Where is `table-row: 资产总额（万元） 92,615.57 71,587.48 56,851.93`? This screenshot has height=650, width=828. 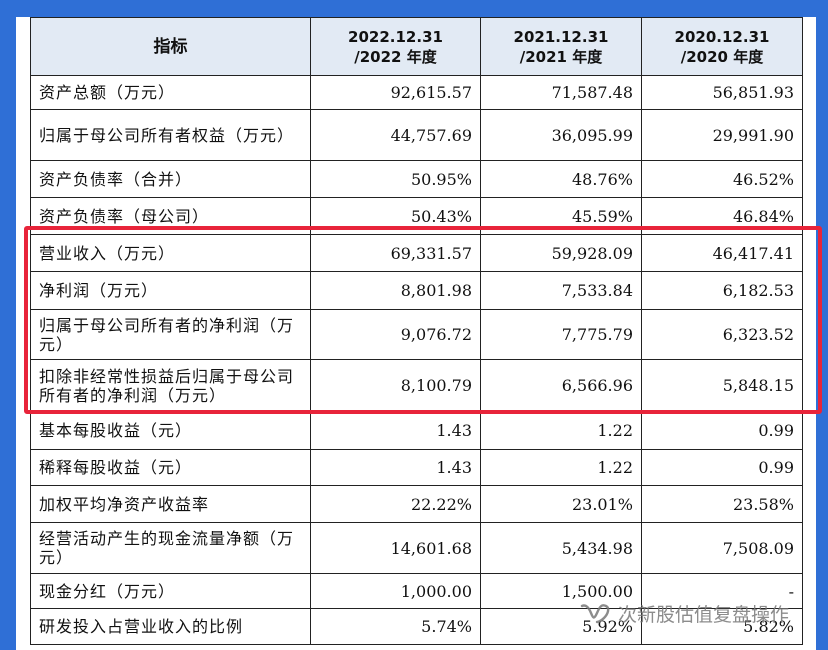 table-row: 资产总额（万元） 92,615.57 71,587.48 56,851.93 is located at coordinates (416, 92).